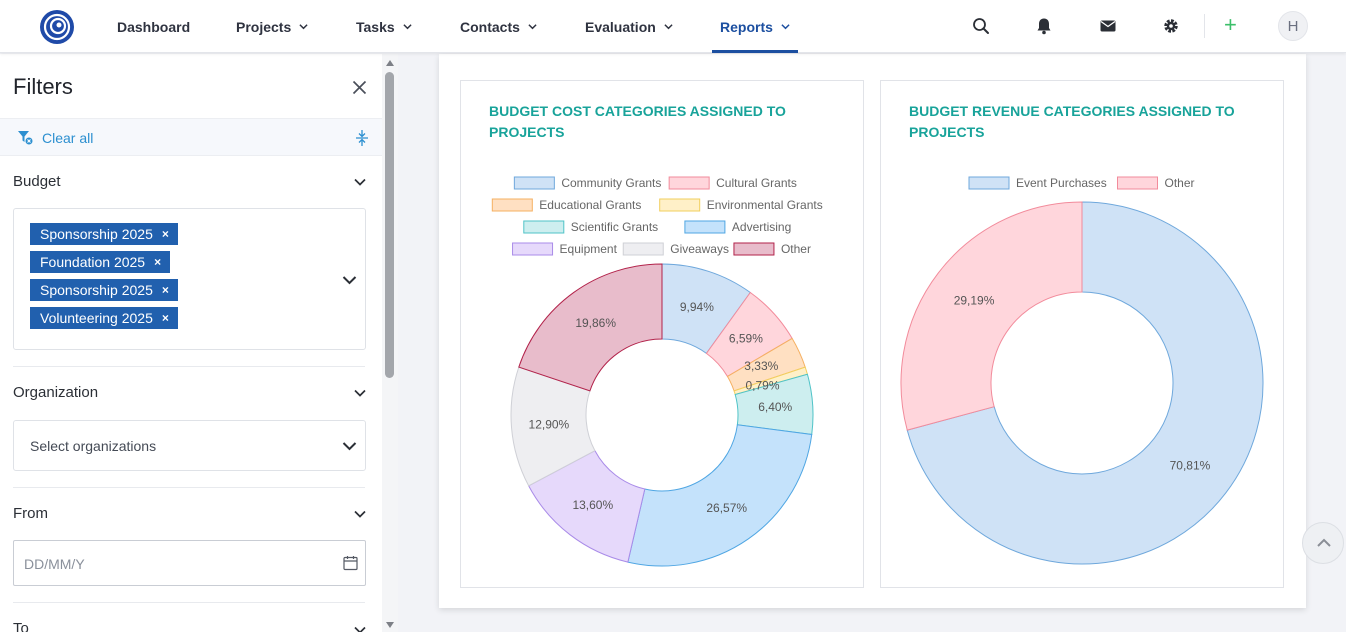  Describe the element at coordinates (981, 26) in the screenshot. I see `search-icon` at that location.